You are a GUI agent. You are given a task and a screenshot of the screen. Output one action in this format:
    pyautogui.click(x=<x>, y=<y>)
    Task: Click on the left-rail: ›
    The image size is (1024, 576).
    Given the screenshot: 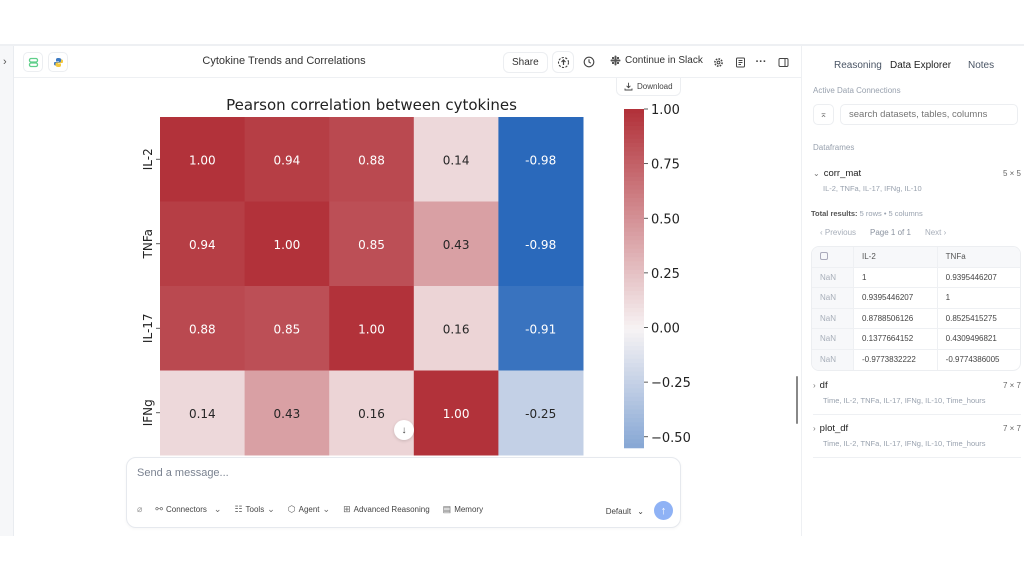 What is the action you would take?
    pyautogui.click(x=7, y=291)
    